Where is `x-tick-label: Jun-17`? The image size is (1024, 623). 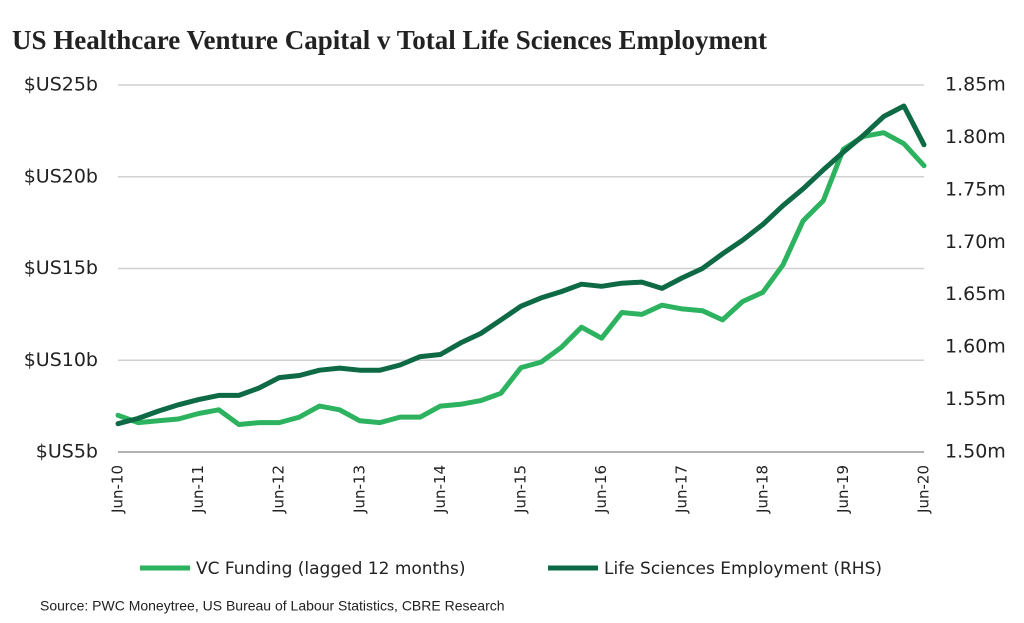 x-tick-label: Jun-17 is located at coordinates (682, 489).